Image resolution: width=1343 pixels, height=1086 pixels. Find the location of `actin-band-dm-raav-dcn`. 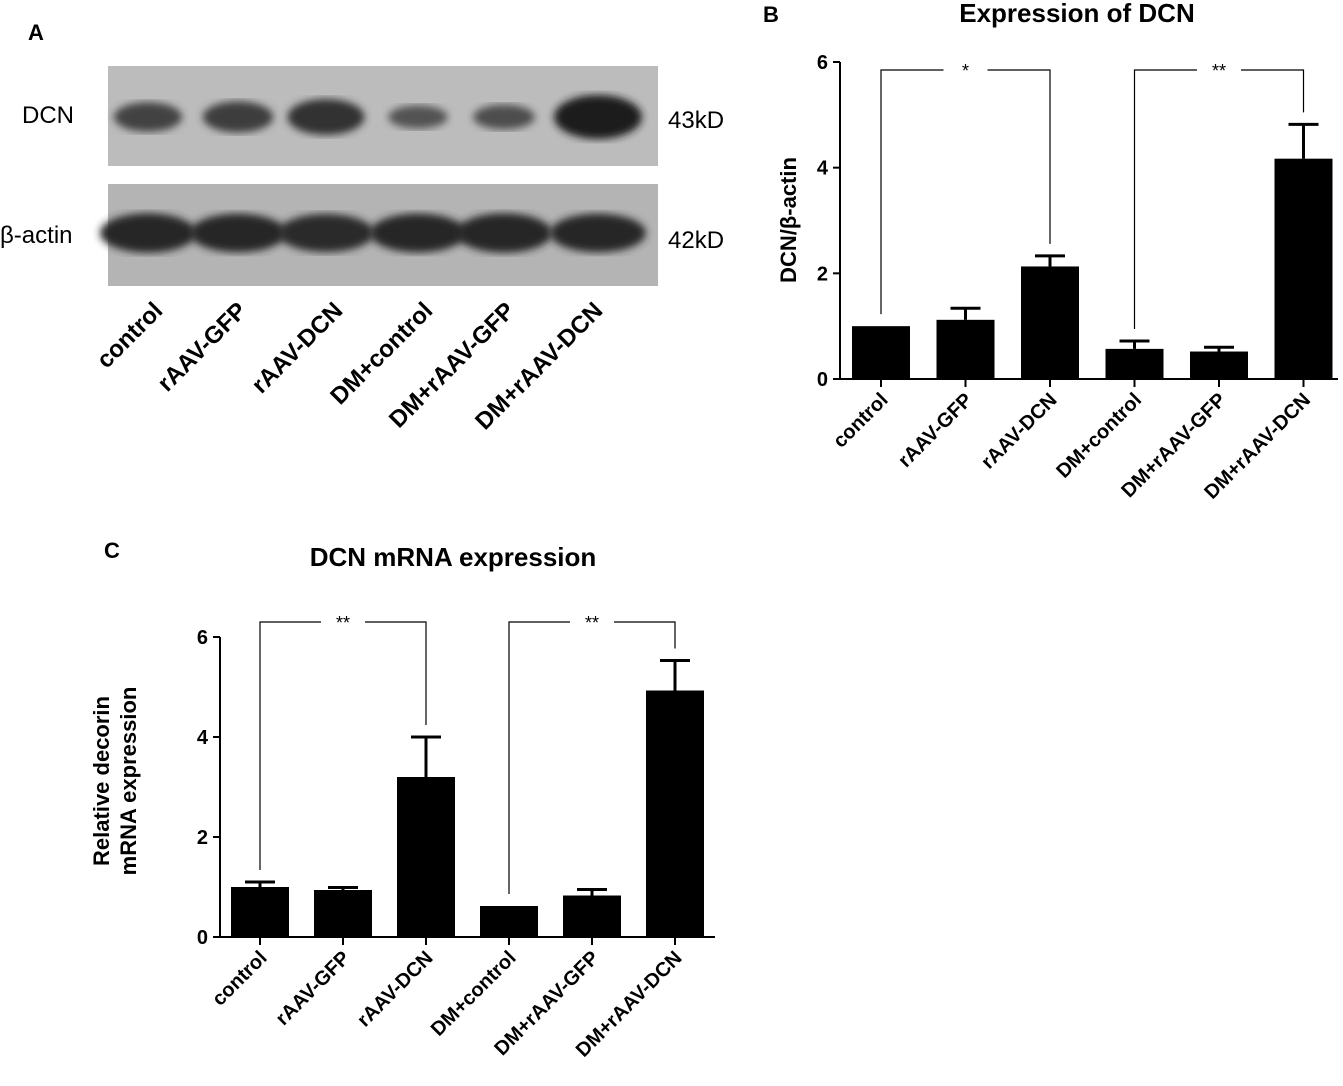

actin-band-dm-raav-dcn is located at coordinates (598, 233).